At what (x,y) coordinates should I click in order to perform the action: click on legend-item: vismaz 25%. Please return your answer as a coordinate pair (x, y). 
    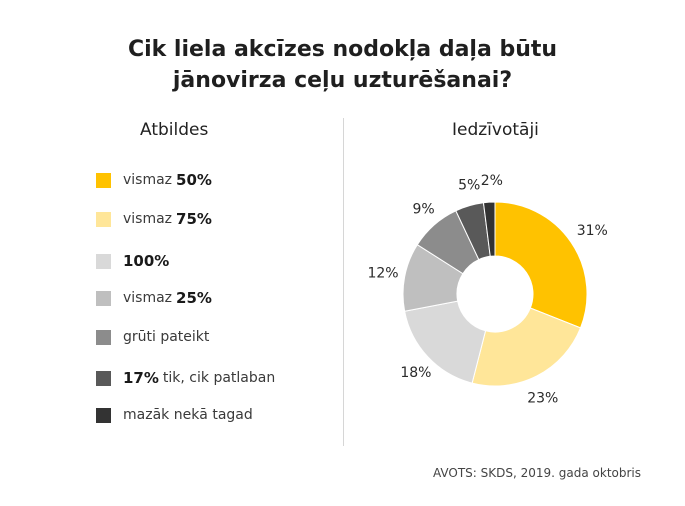
    Looking at the image, I should click on (154, 298).